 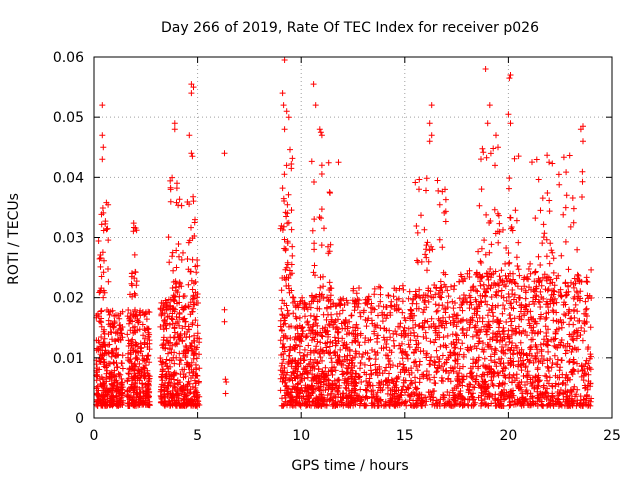 What do you see at coordinates (68, 58) in the screenshot?
I see `y-tick-label: 0.06` at bounding box center [68, 58].